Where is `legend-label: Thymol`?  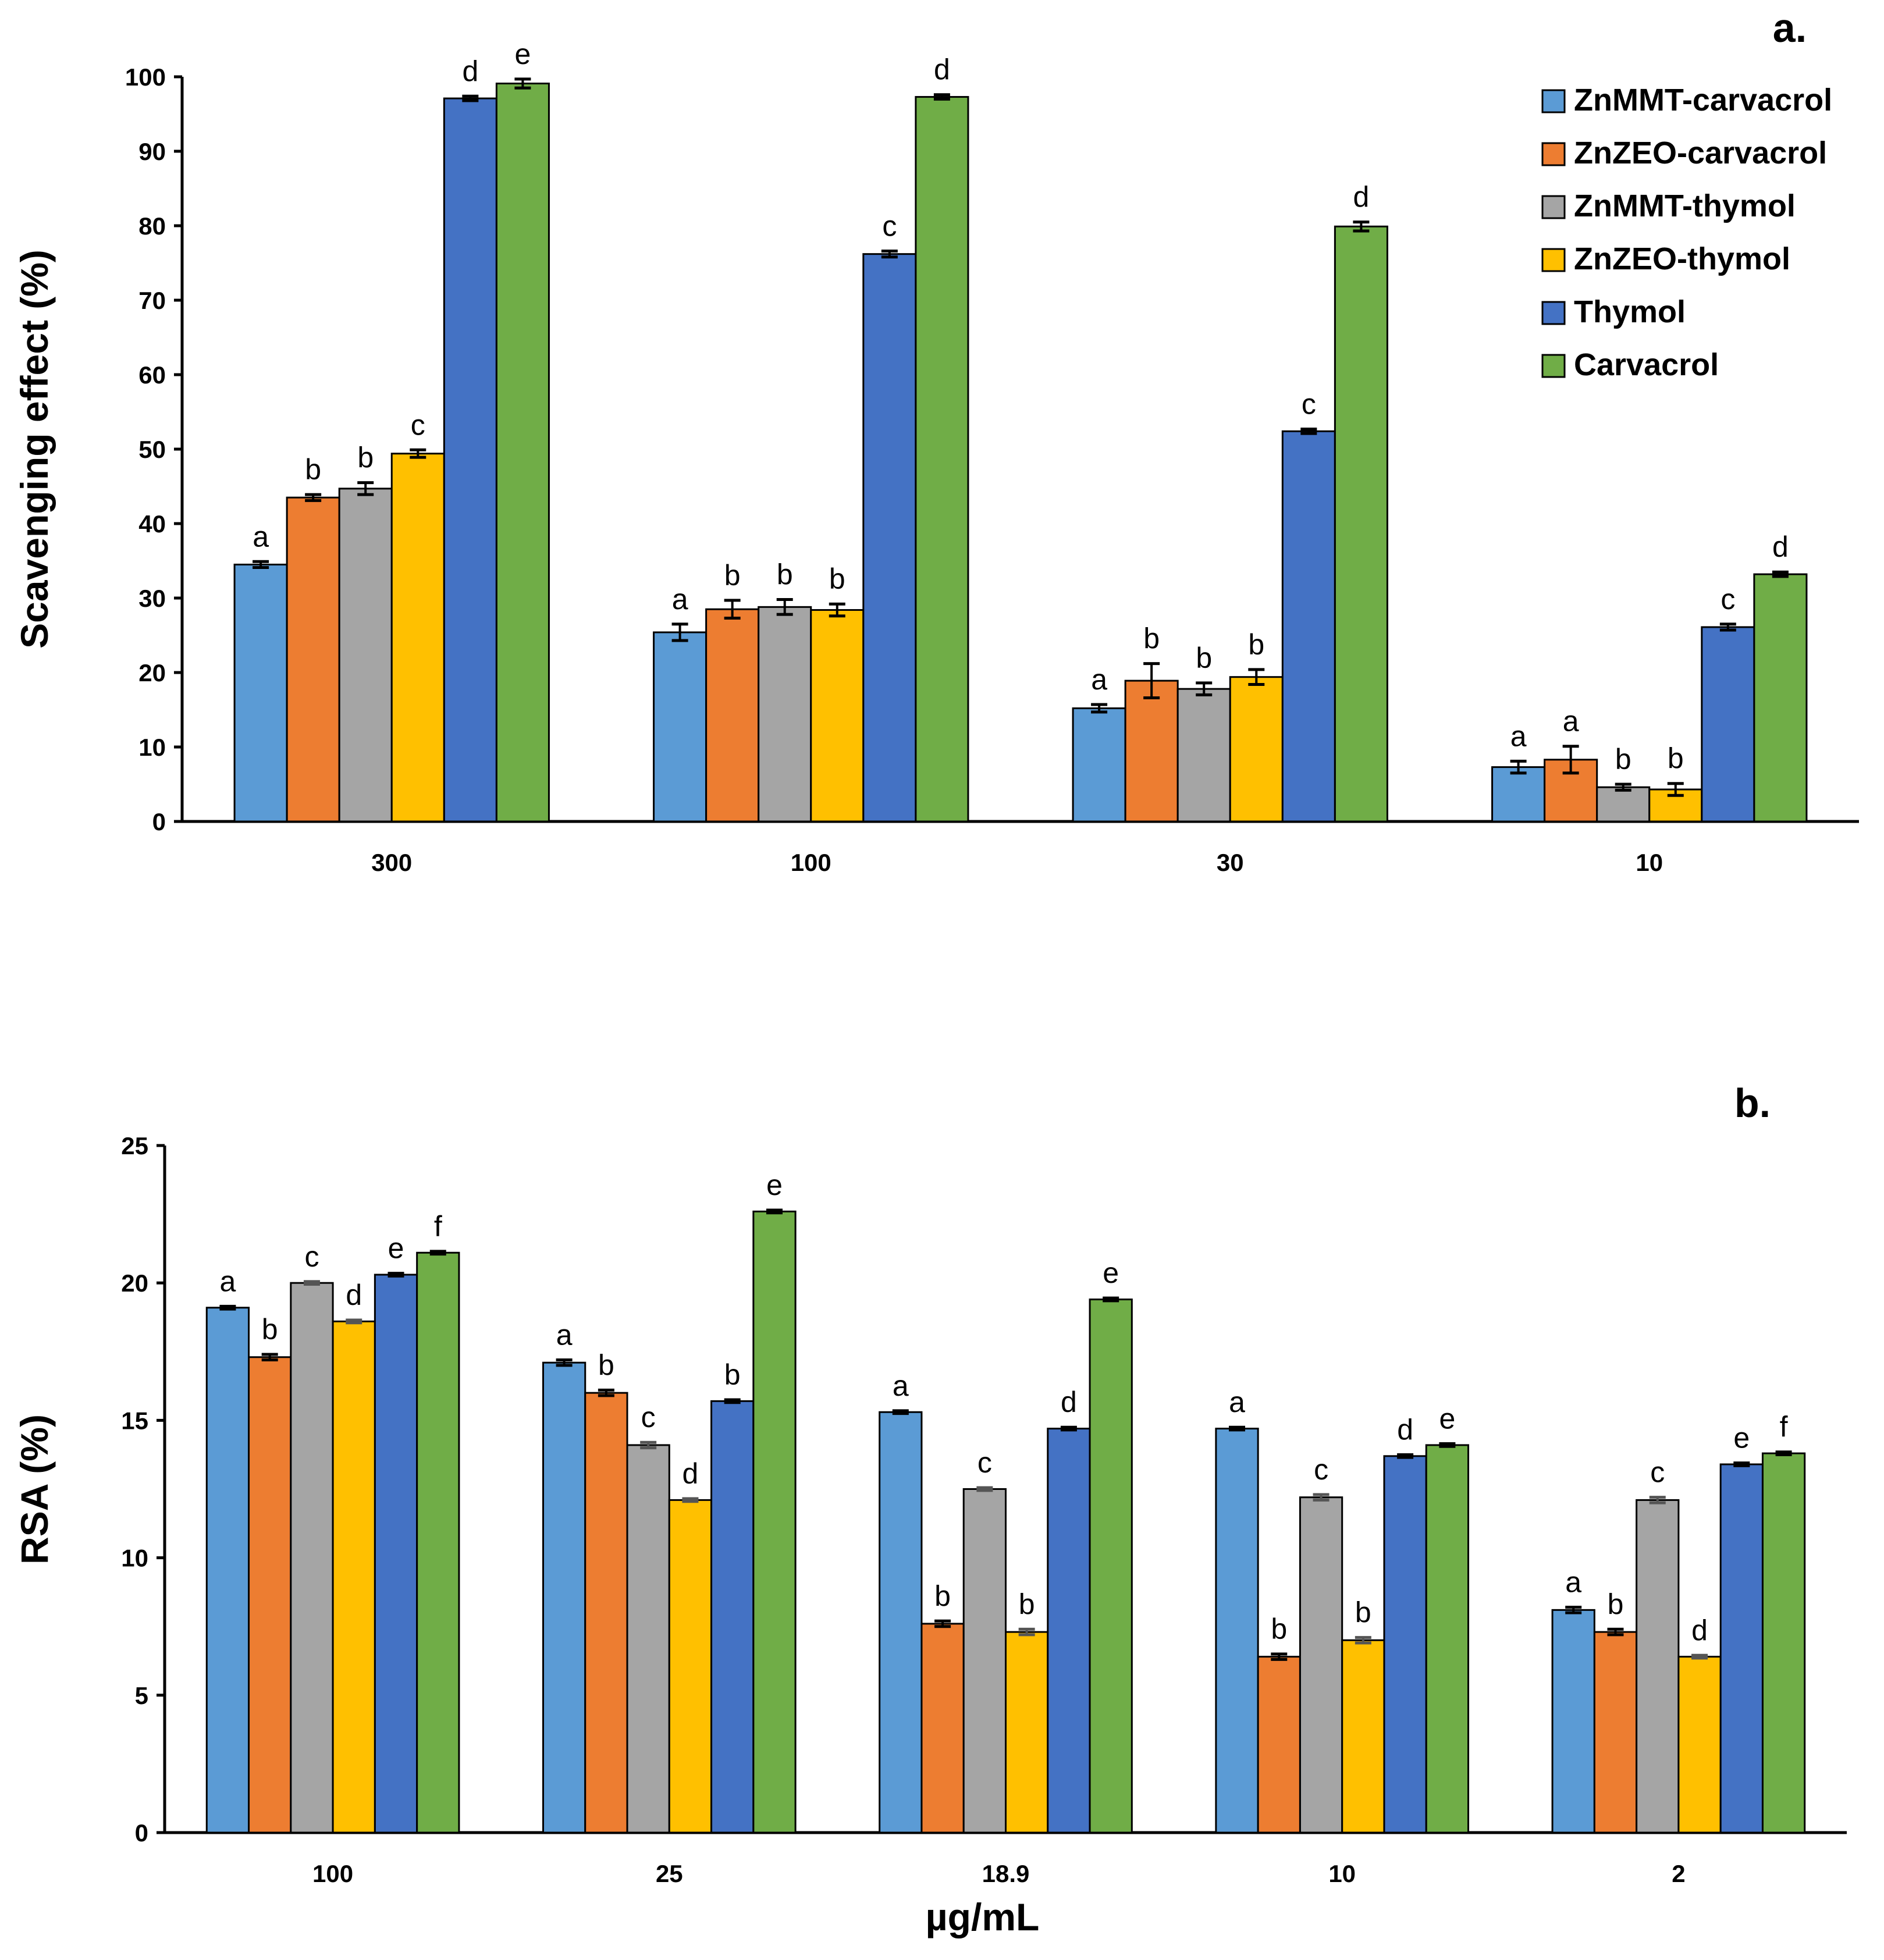 legend-label: Thymol is located at coordinates (1630, 311).